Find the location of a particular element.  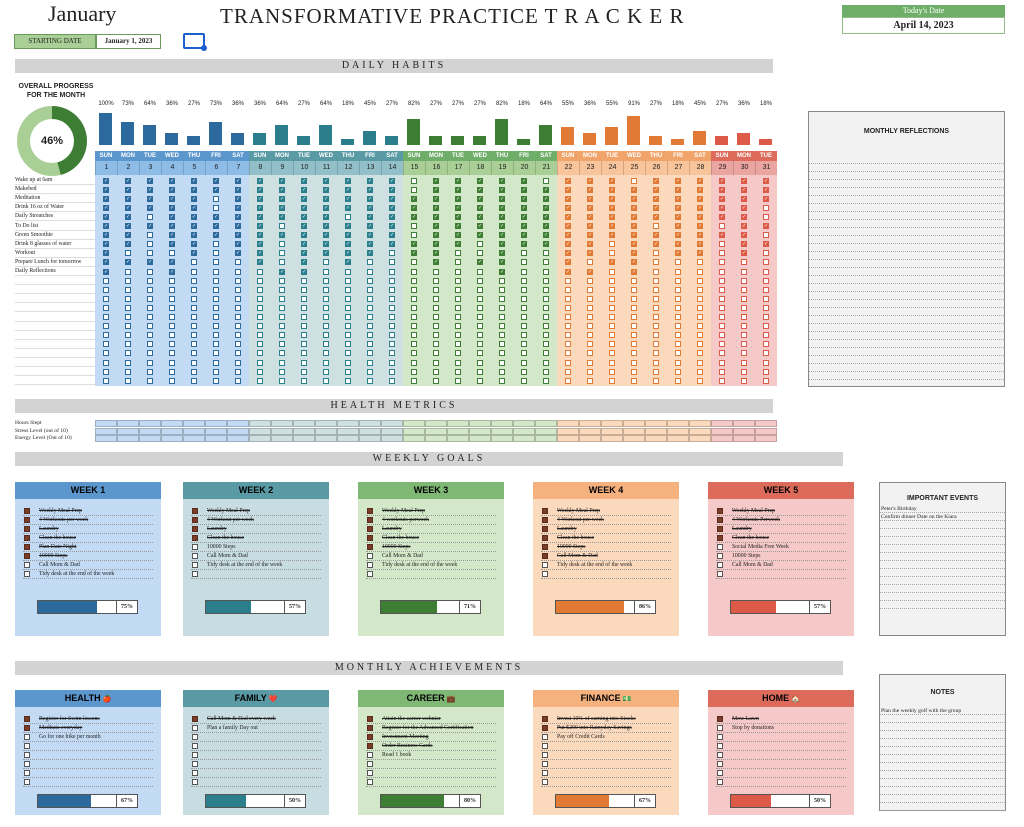

selection-box is located at coordinates (194, 41).